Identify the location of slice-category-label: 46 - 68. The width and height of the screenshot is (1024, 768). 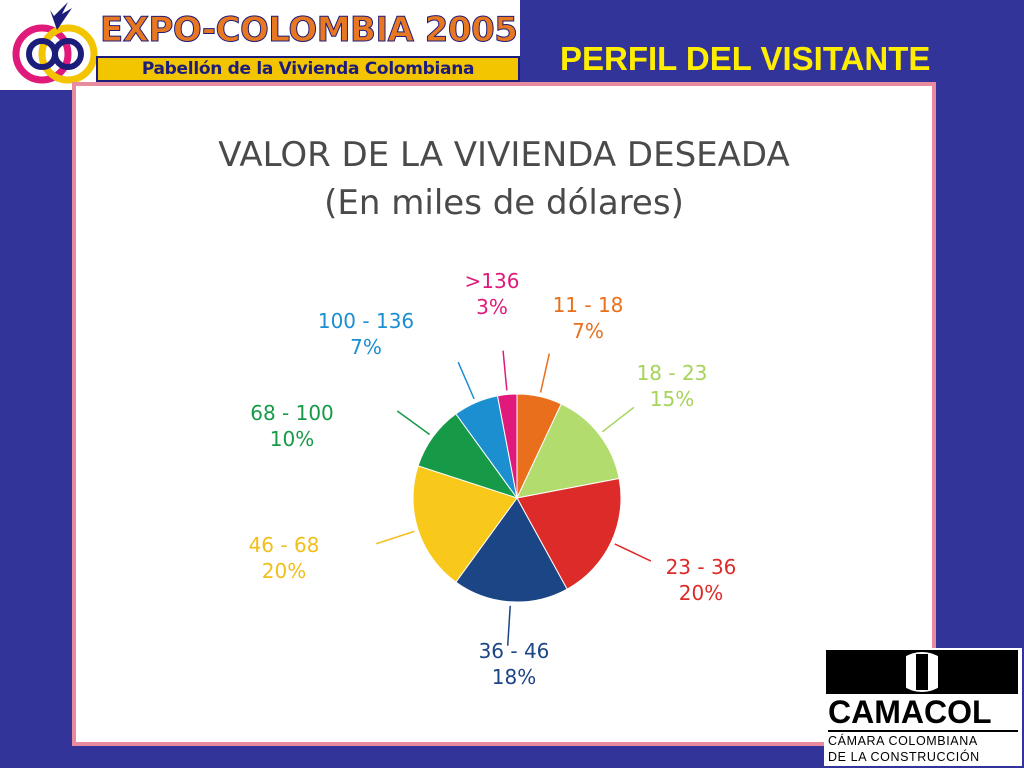
(284, 545).